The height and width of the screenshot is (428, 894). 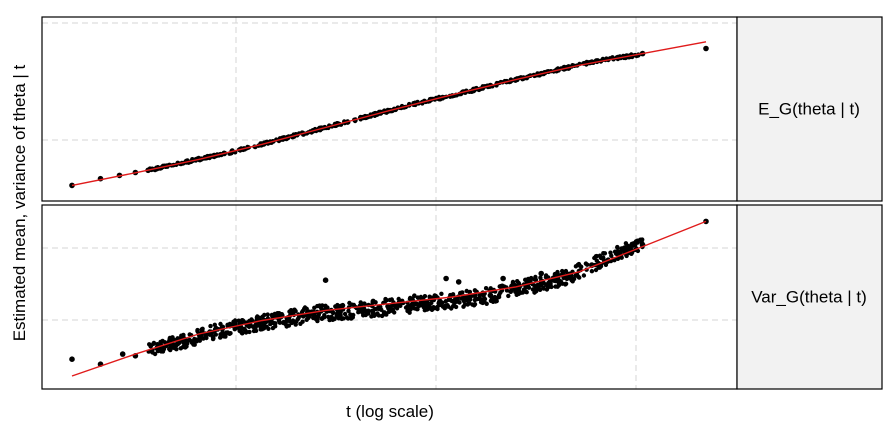 I want to click on x-axis-label: t (log scale), so click(x=390, y=411).